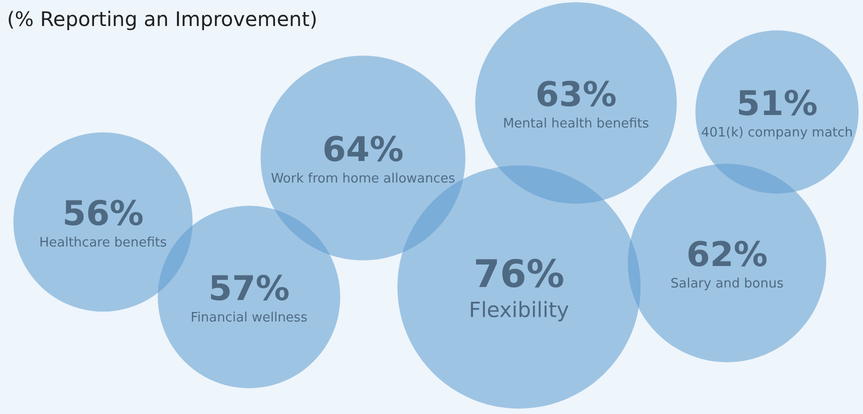  Describe the element at coordinates (162, 19) in the screenshot. I see `text: (% Reporting an Improvement)` at that location.